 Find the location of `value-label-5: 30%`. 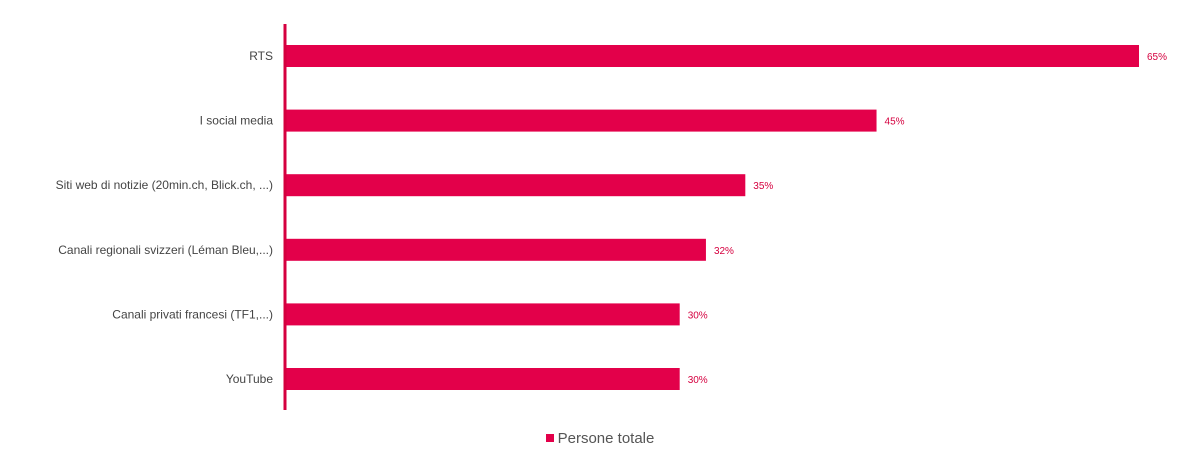

value-label-5: 30% is located at coordinates (698, 380).